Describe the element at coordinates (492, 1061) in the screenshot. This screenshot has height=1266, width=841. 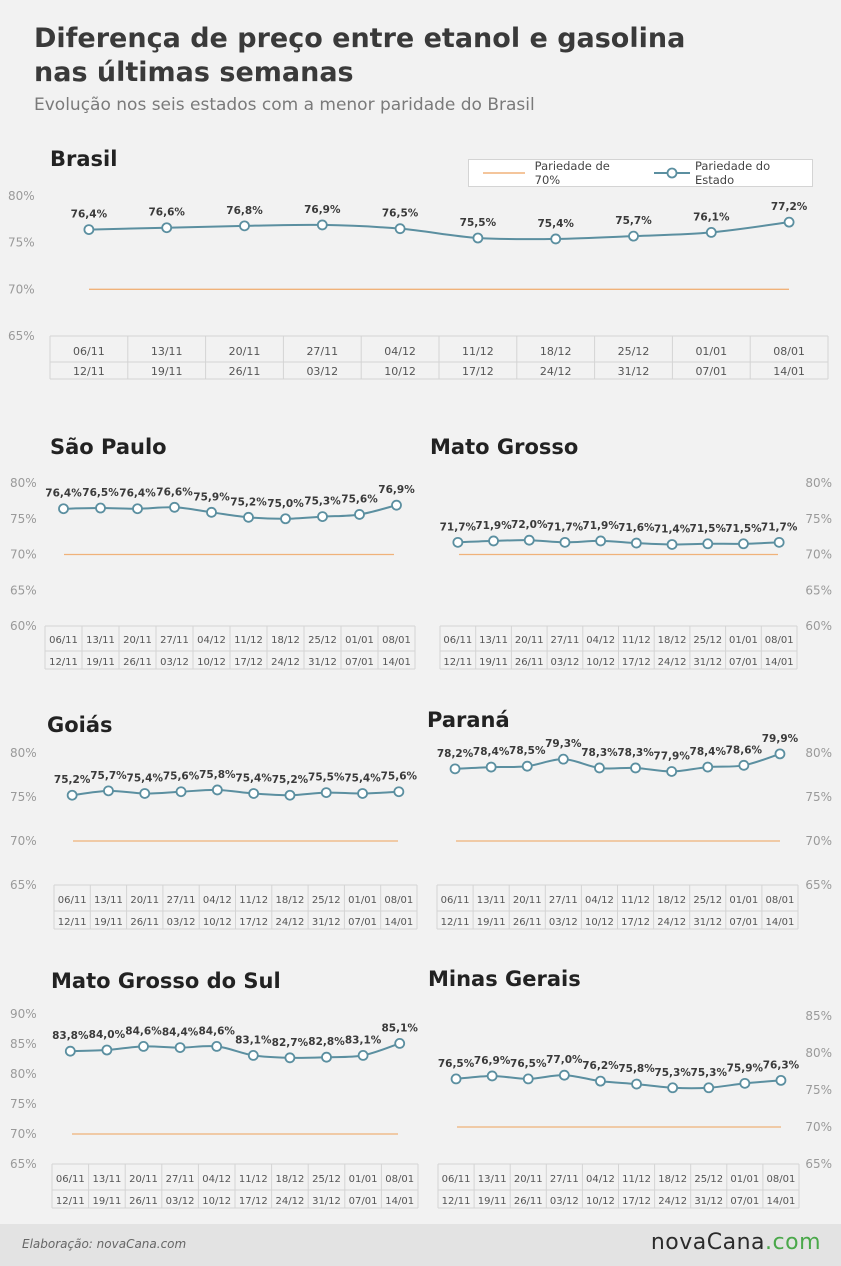
I see `data-label: 76,9%` at that location.